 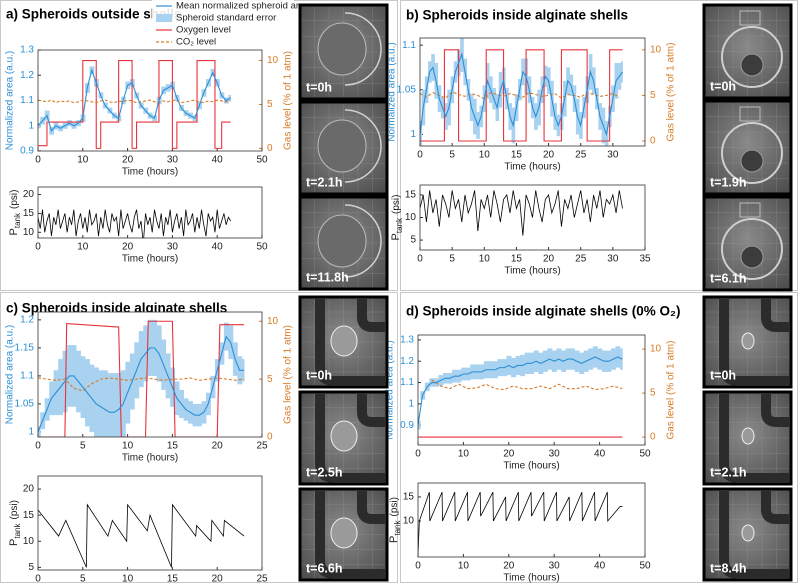 What do you see at coordinates (728, 278) in the screenshot?
I see `image-caption: t=6.1h` at bounding box center [728, 278].